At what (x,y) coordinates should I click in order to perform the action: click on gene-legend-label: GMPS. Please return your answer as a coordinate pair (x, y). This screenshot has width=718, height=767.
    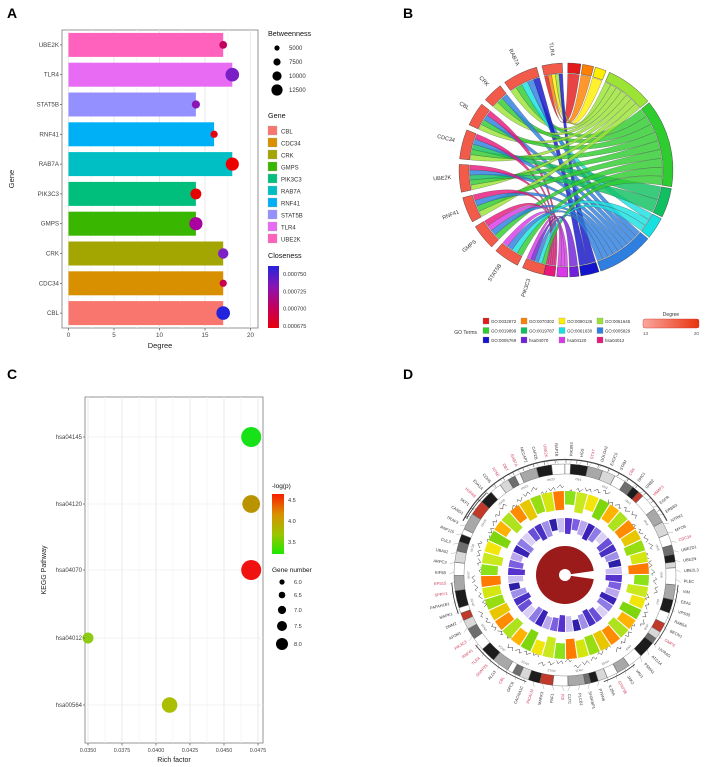
    Looking at the image, I should click on (290, 169).